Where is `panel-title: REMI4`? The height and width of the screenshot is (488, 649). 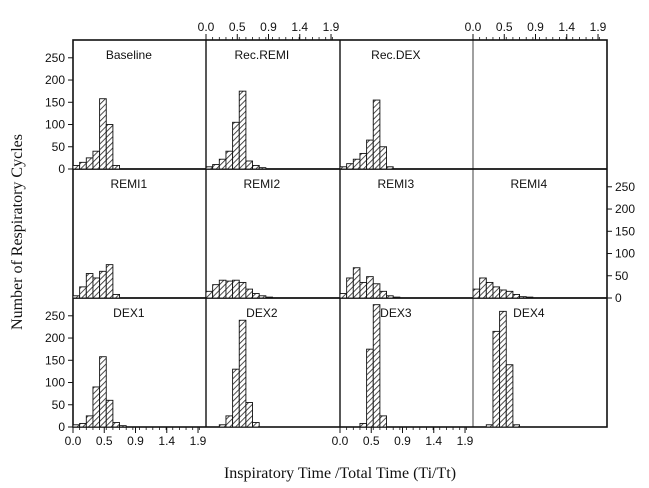 panel-title: REMI4 is located at coordinates (529, 184).